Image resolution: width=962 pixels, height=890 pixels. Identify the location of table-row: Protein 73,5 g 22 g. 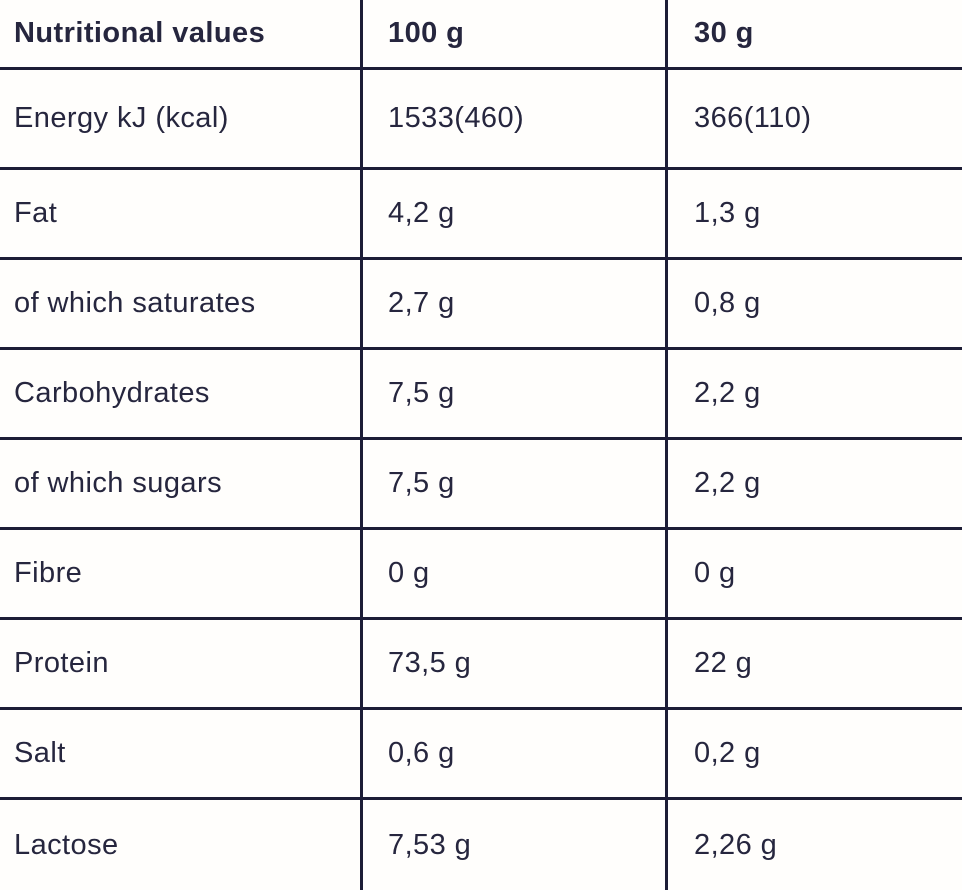
(481, 665).